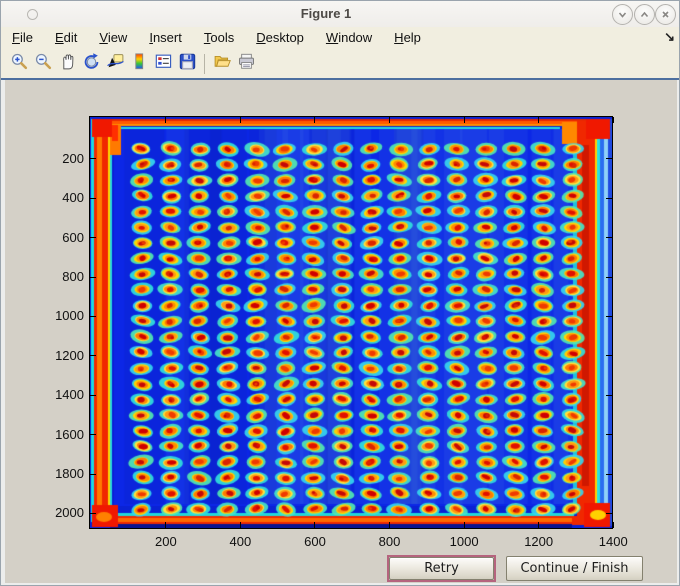 This screenshot has width=680, height=586. What do you see at coordinates (166, 541) in the screenshot?
I see `x-tick-label: 200` at bounding box center [166, 541].